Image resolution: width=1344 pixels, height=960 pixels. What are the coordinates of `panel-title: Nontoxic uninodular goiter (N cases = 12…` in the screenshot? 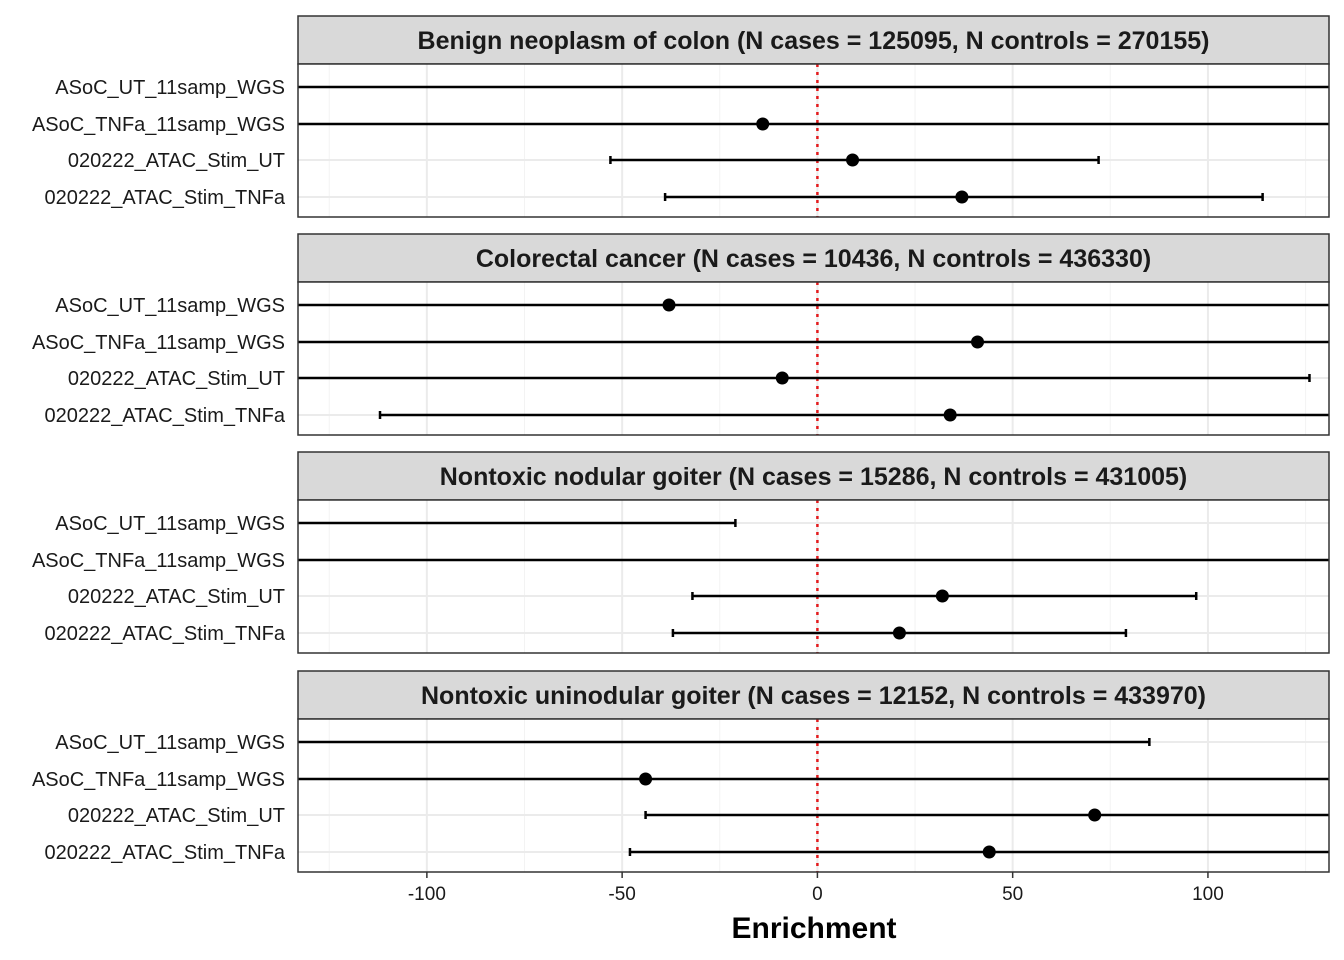 It's located at (813, 696).